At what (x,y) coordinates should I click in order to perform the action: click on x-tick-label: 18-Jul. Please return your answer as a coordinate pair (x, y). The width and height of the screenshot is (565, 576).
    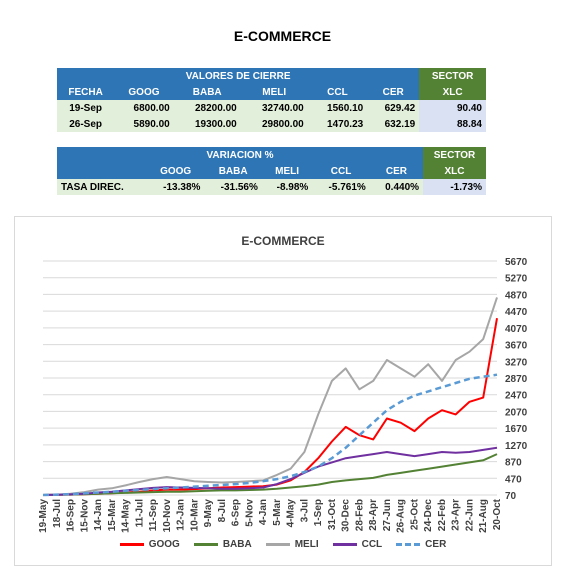
    Looking at the image, I should click on (57, 513).